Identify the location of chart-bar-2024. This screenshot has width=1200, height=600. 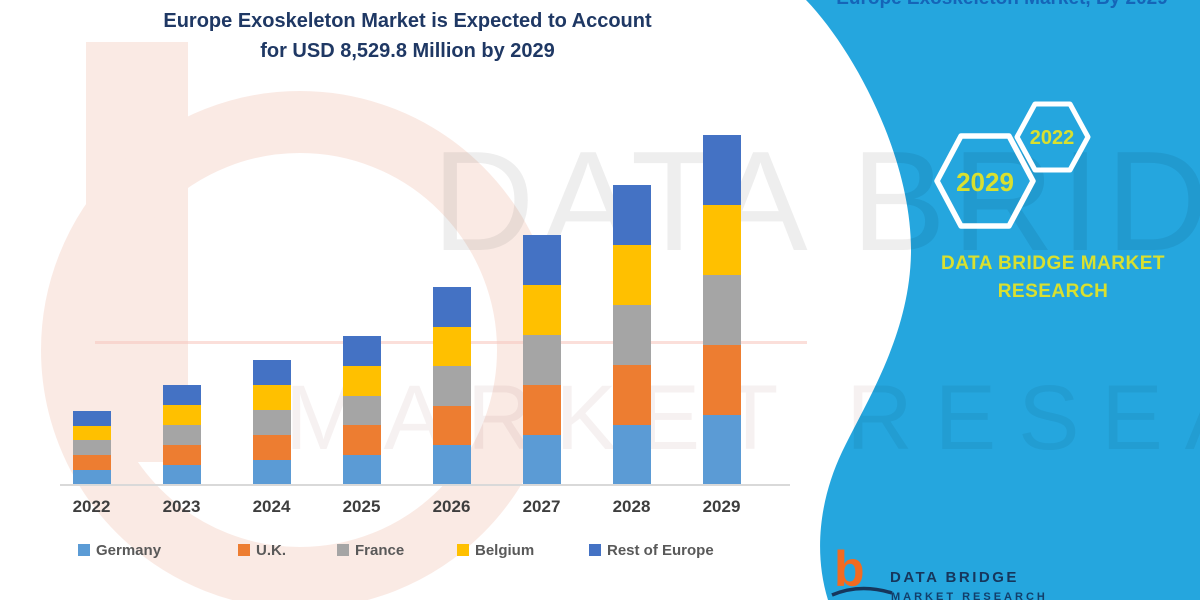
(271, 422).